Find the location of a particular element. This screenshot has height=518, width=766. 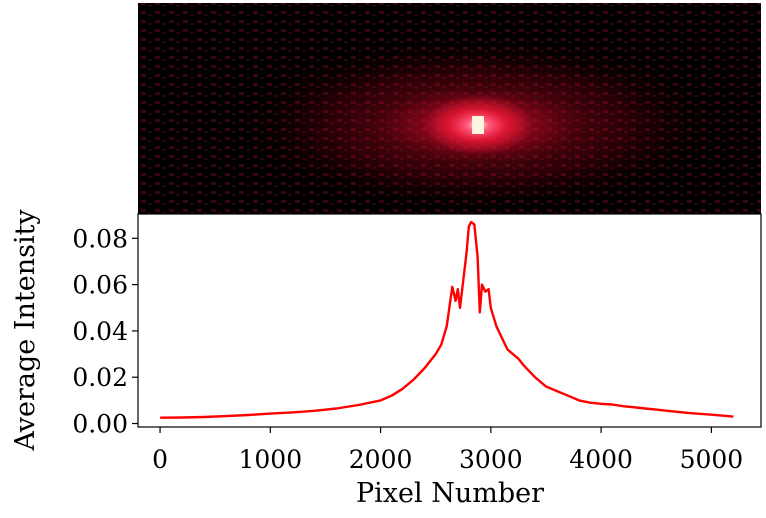

y-axis-ticks: 0.00 0.02 0.04 0.06 0.08 is located at coordinates (105, 331).